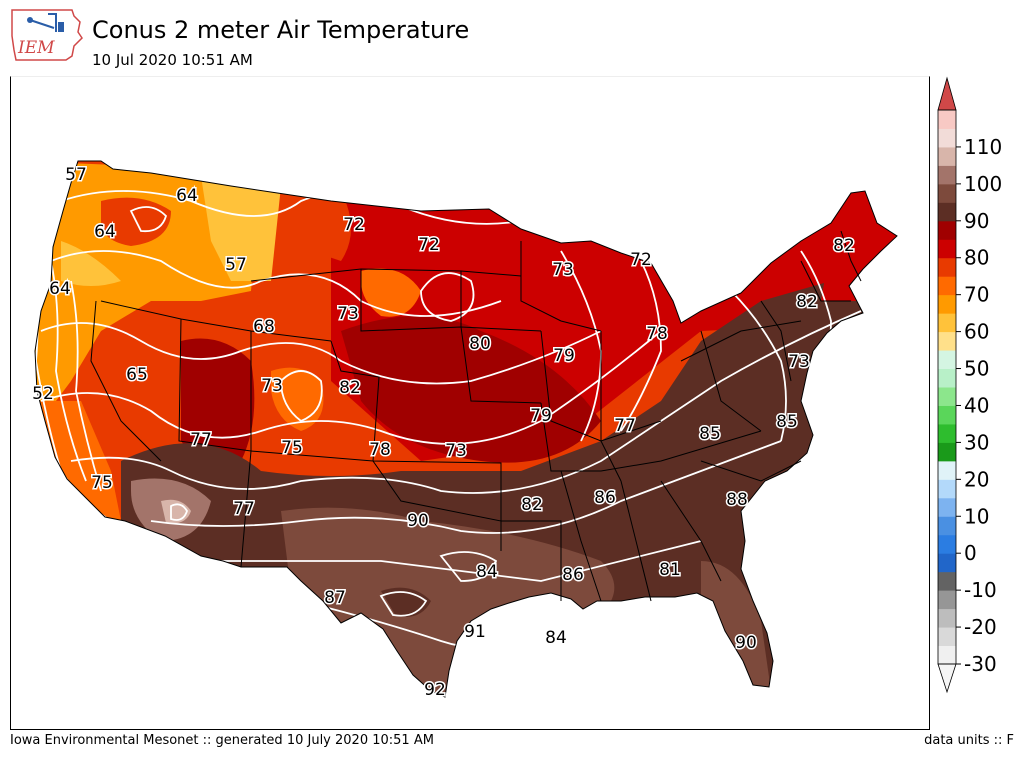 This screenshot has height=768, width=1024. What do you see at coordinates (172, 60) in the screenshot?
I see `map-timestamp: 10 Jul 2020 10:51 AM` at bounding box center [172, 60].